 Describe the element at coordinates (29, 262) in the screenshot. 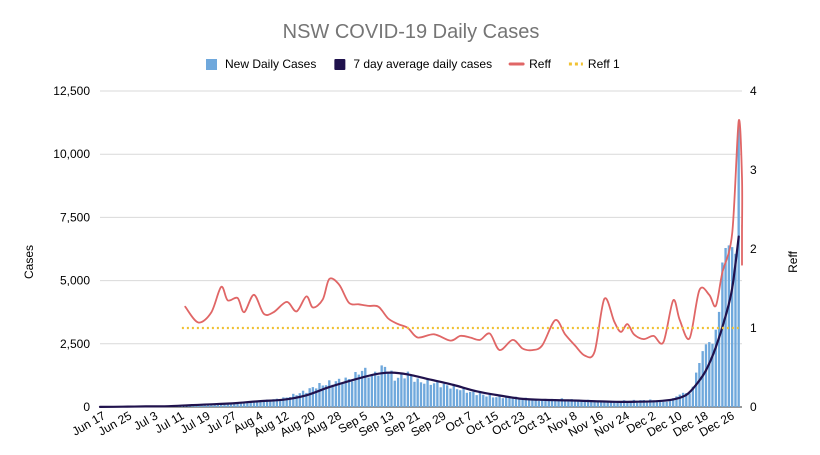

I see `y-axis-label: Cases` at that location.